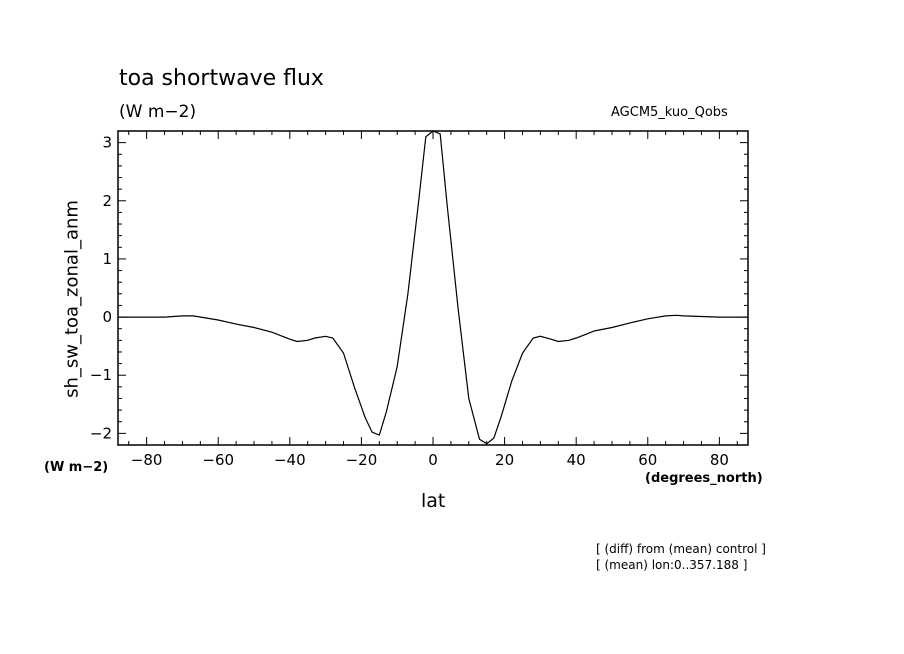 This screenshot has height=654, width=904. What do you see at coordinates (576, 460) in the screenshot?
I see `x-tick-label: 40` at bounding box center [576, 460].